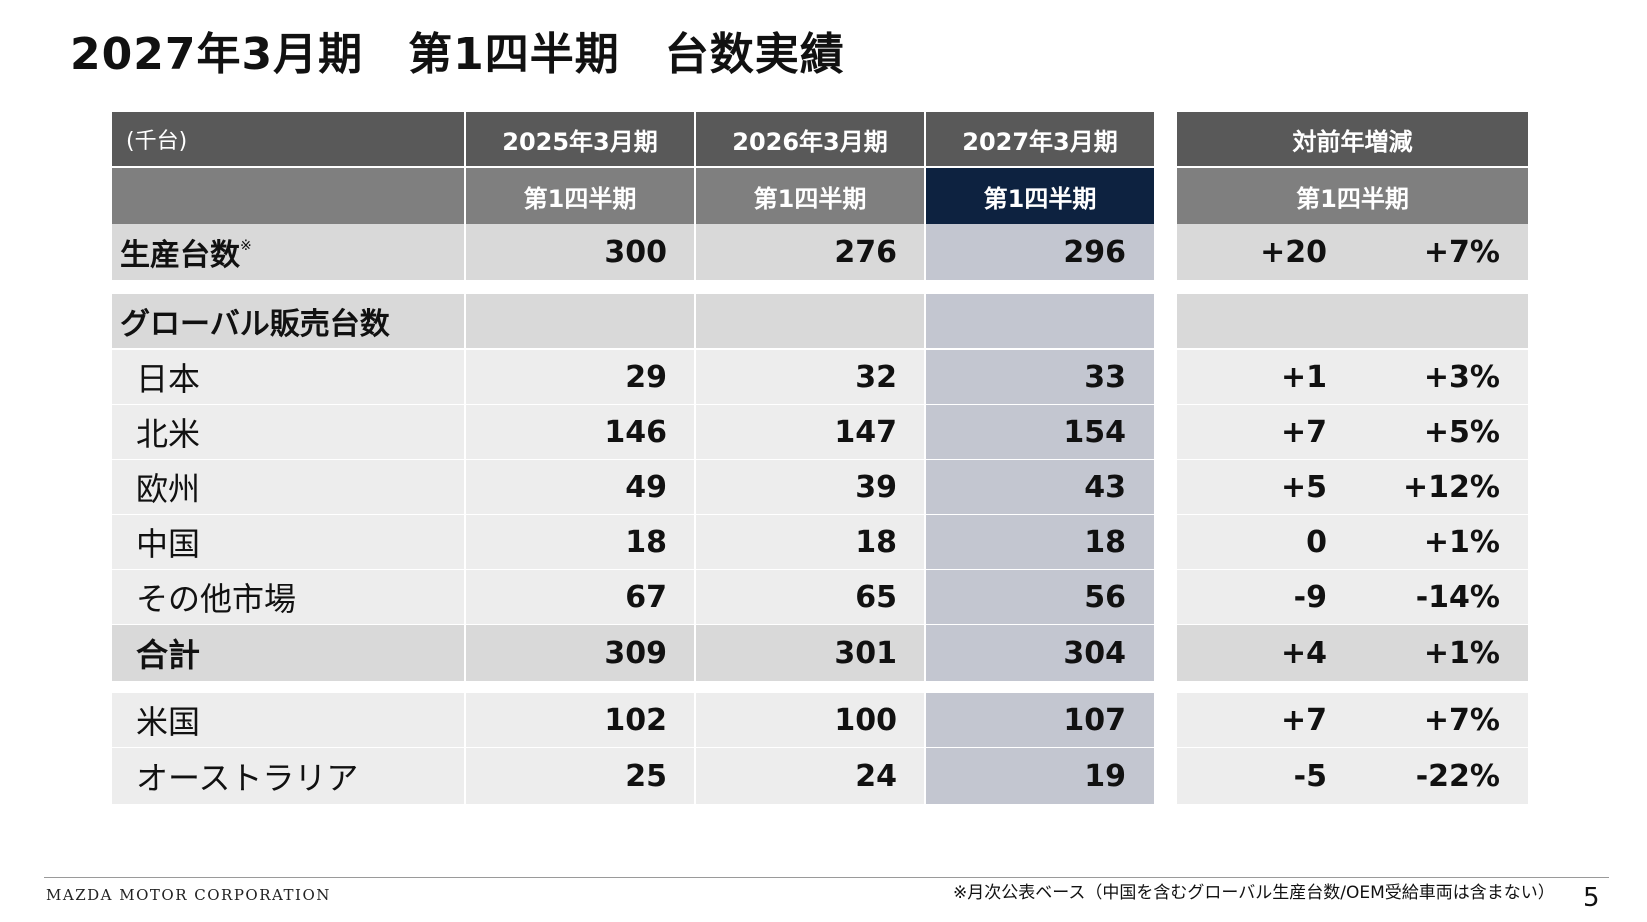 This screenshot has width=1647, height=922. What do you see at coordinates (289, 542) in the screenshot?
I see `row-label: 中国` at bounding box center [289, 542].